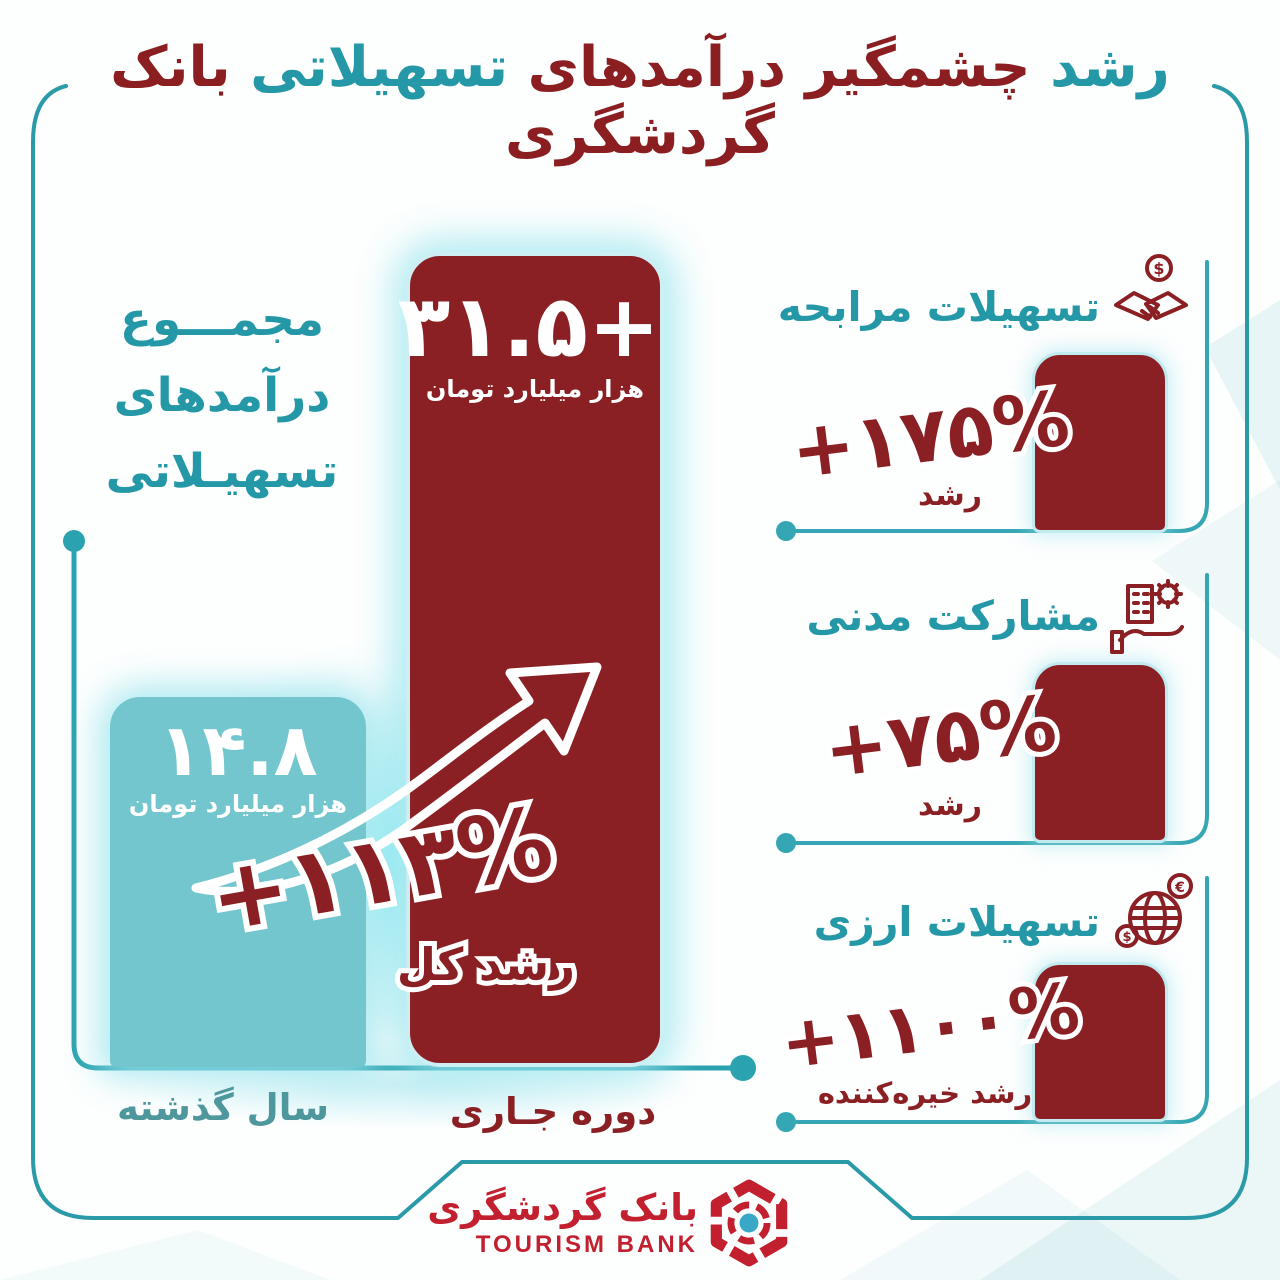  What do you see at coordinates (1100, 1042) in the screenshot?
I see `card3-mini-bar` at bounding box center [1100, 1042].